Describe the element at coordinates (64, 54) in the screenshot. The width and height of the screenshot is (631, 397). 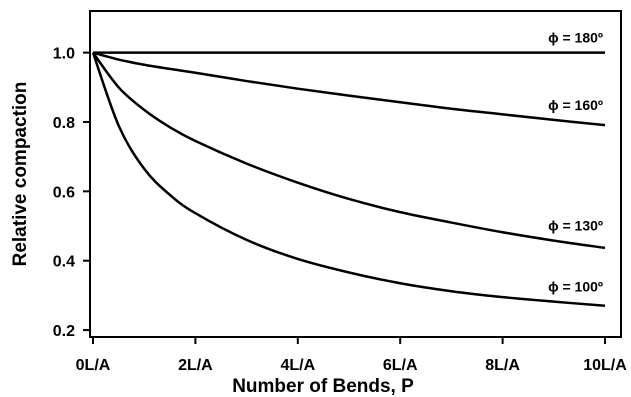
I see `y-tick-label: 1.0` at that location.